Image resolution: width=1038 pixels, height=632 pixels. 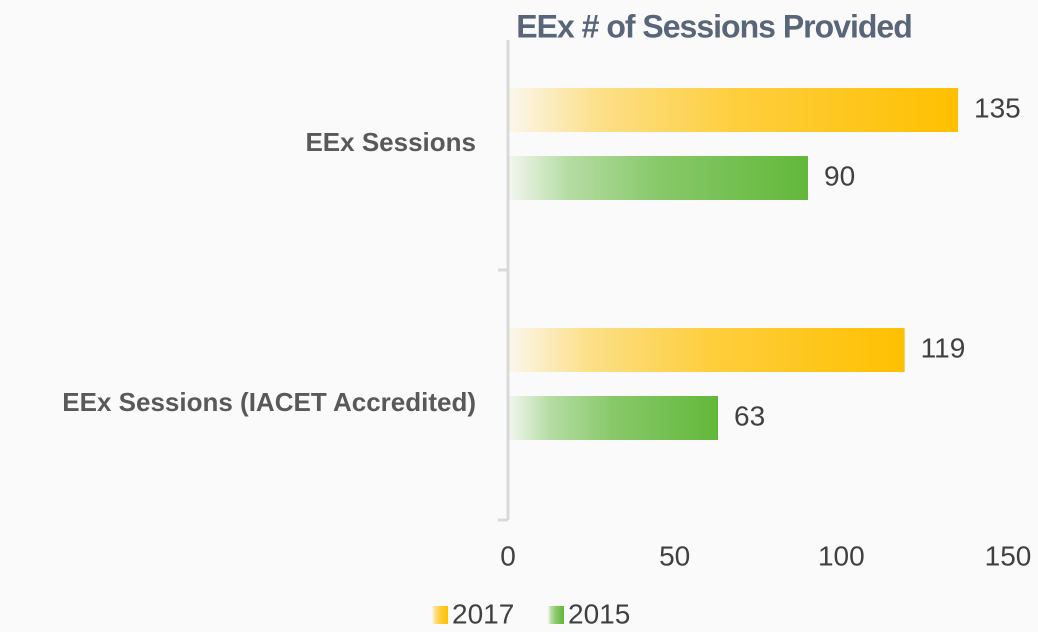 I want to click on legend-label: 2015, so click(x=599, y=613).